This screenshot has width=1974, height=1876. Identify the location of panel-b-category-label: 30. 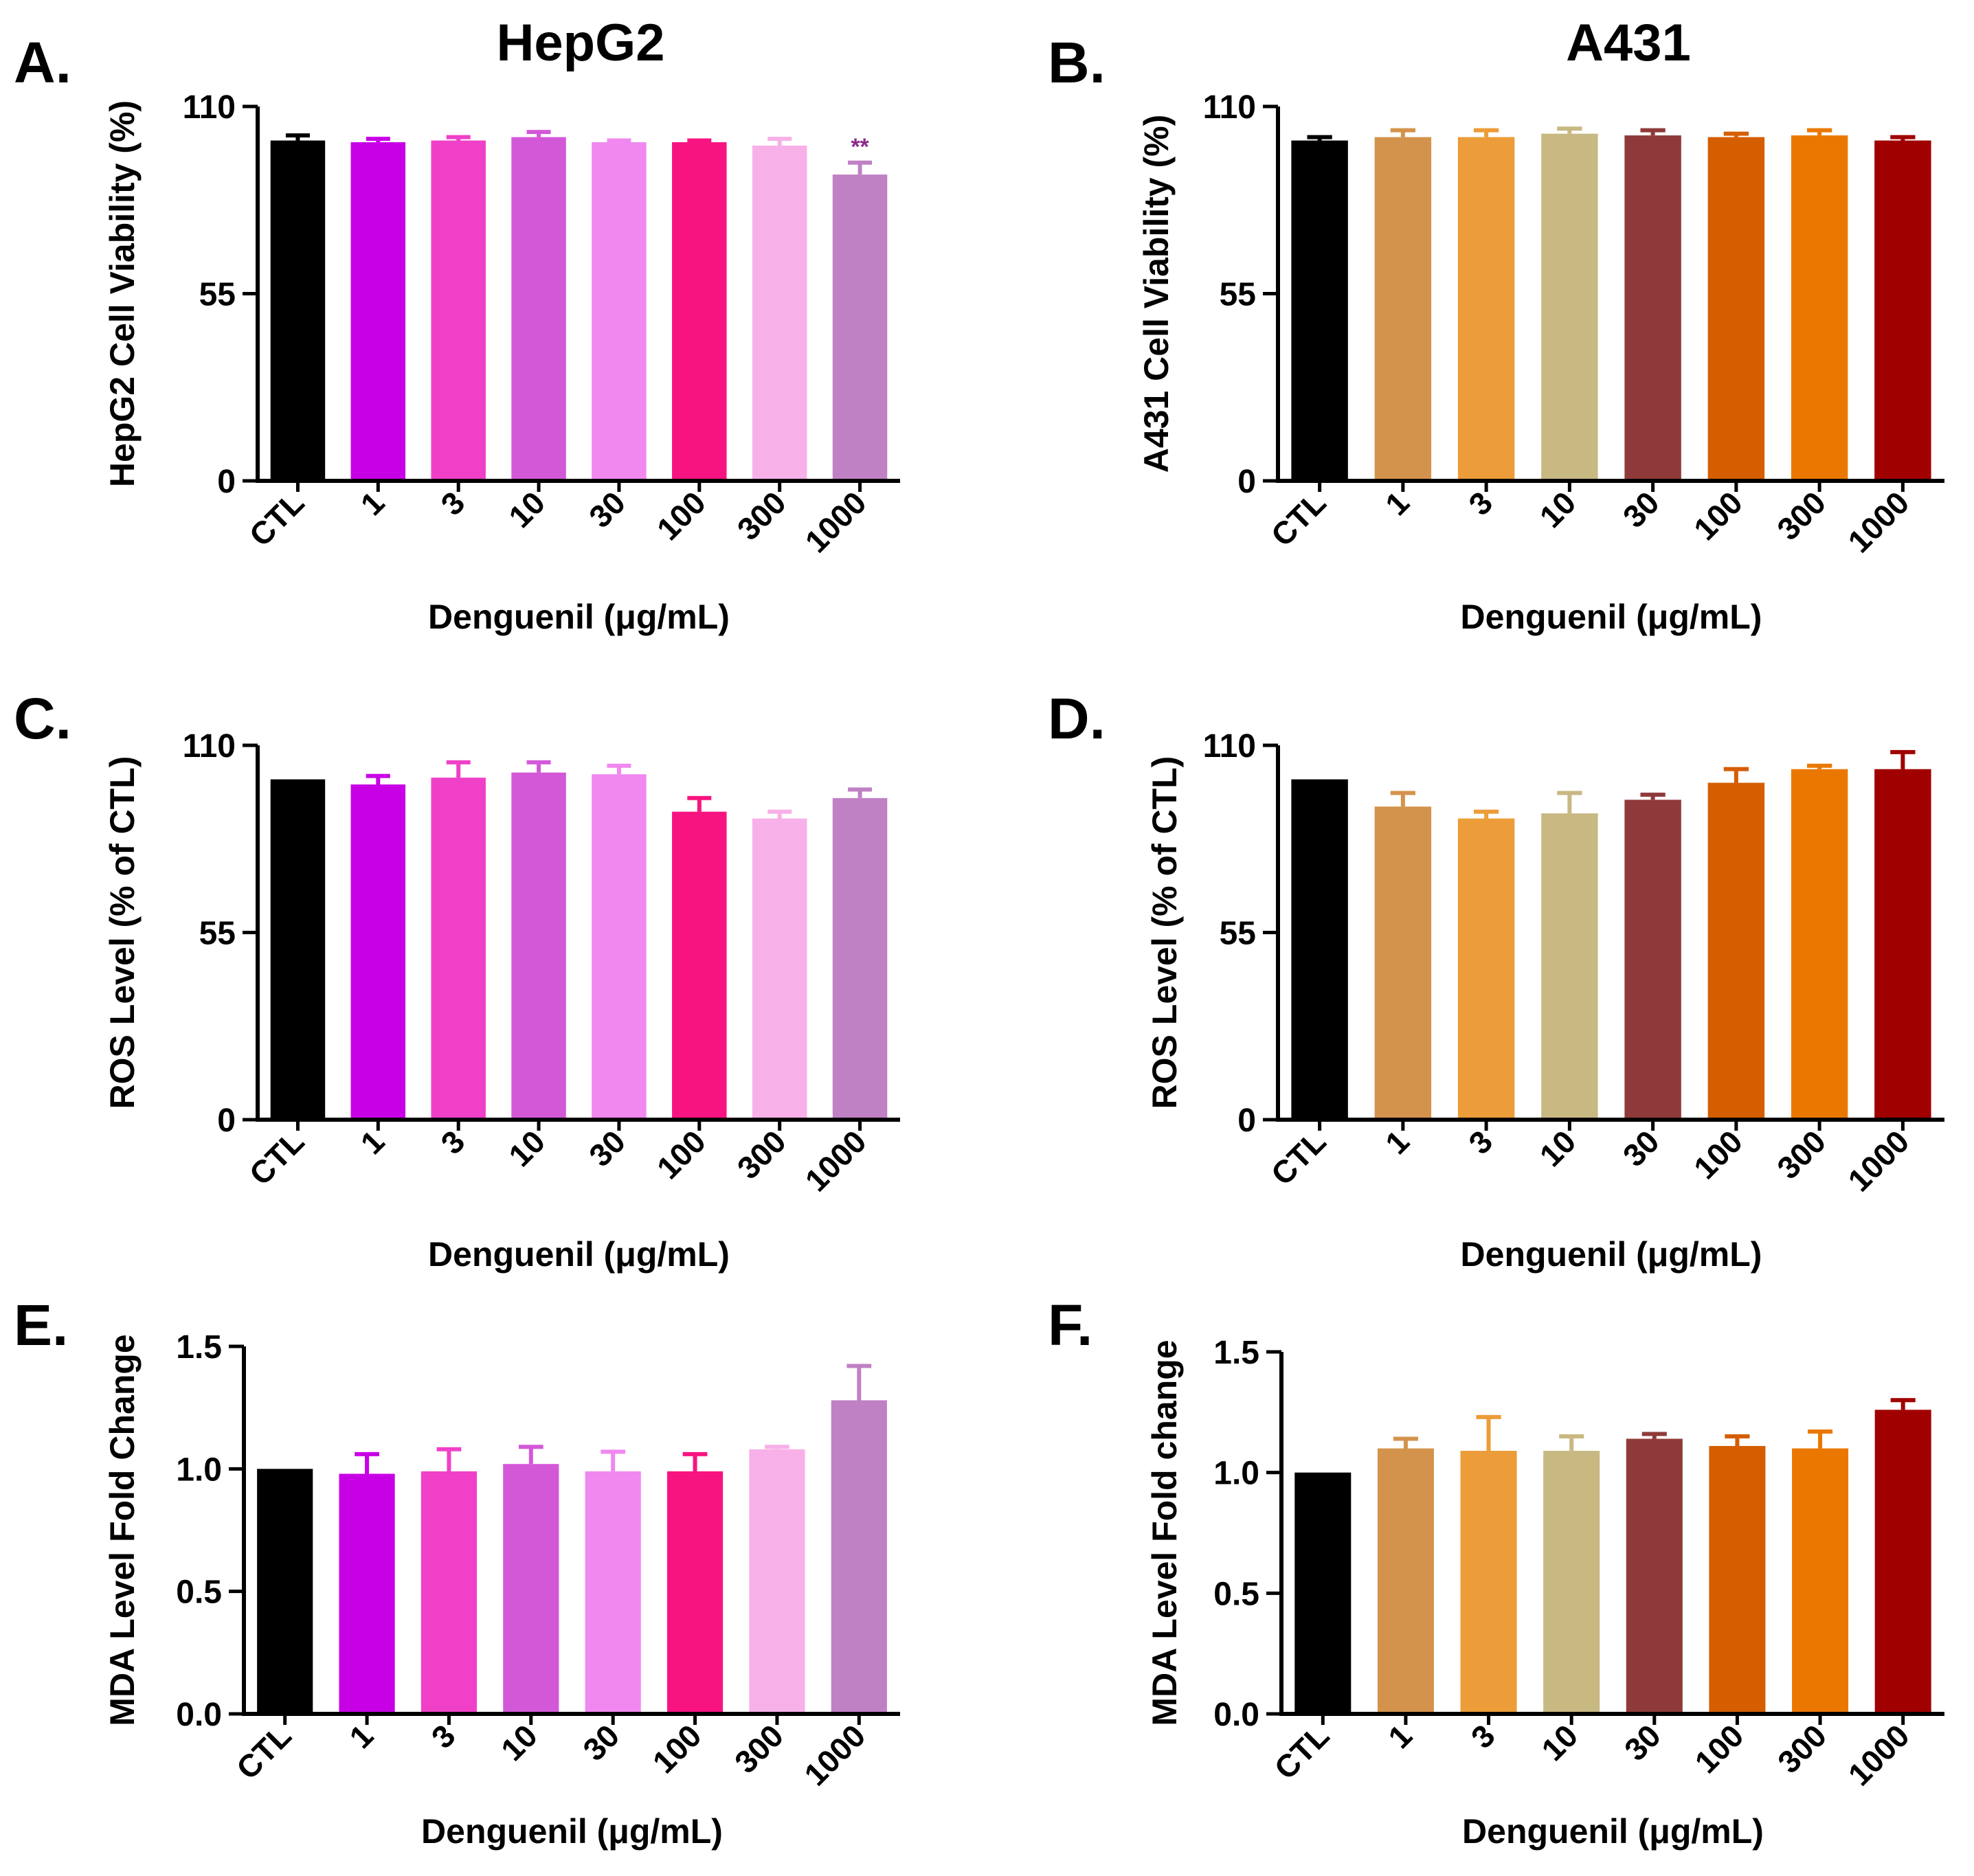
(1641, 509).